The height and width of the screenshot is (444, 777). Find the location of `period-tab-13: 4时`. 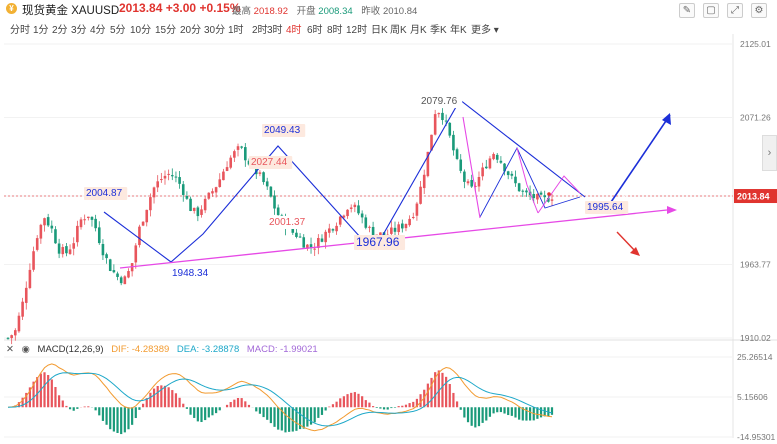

period-tab-13: 4时 is located at coordinates (294, 30).